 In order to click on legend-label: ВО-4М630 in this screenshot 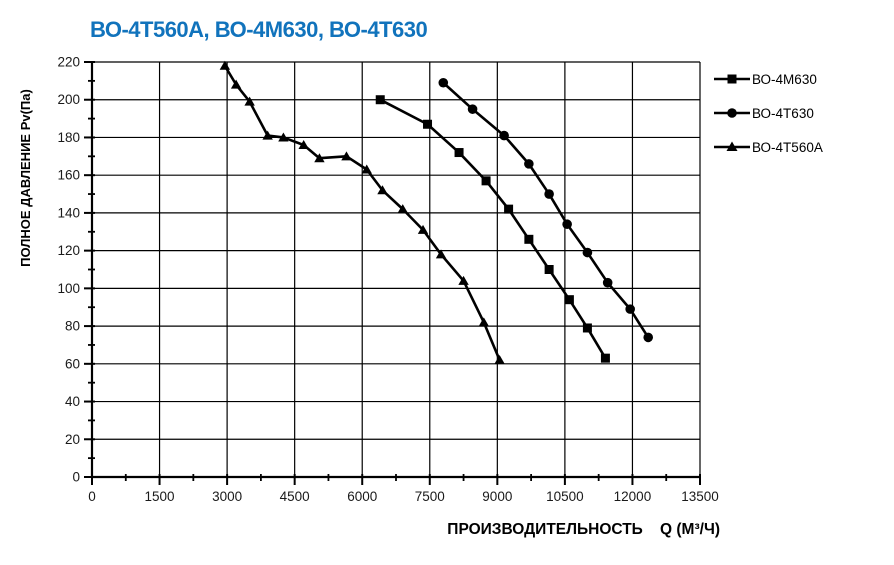, I will do `click(784, 79)`.